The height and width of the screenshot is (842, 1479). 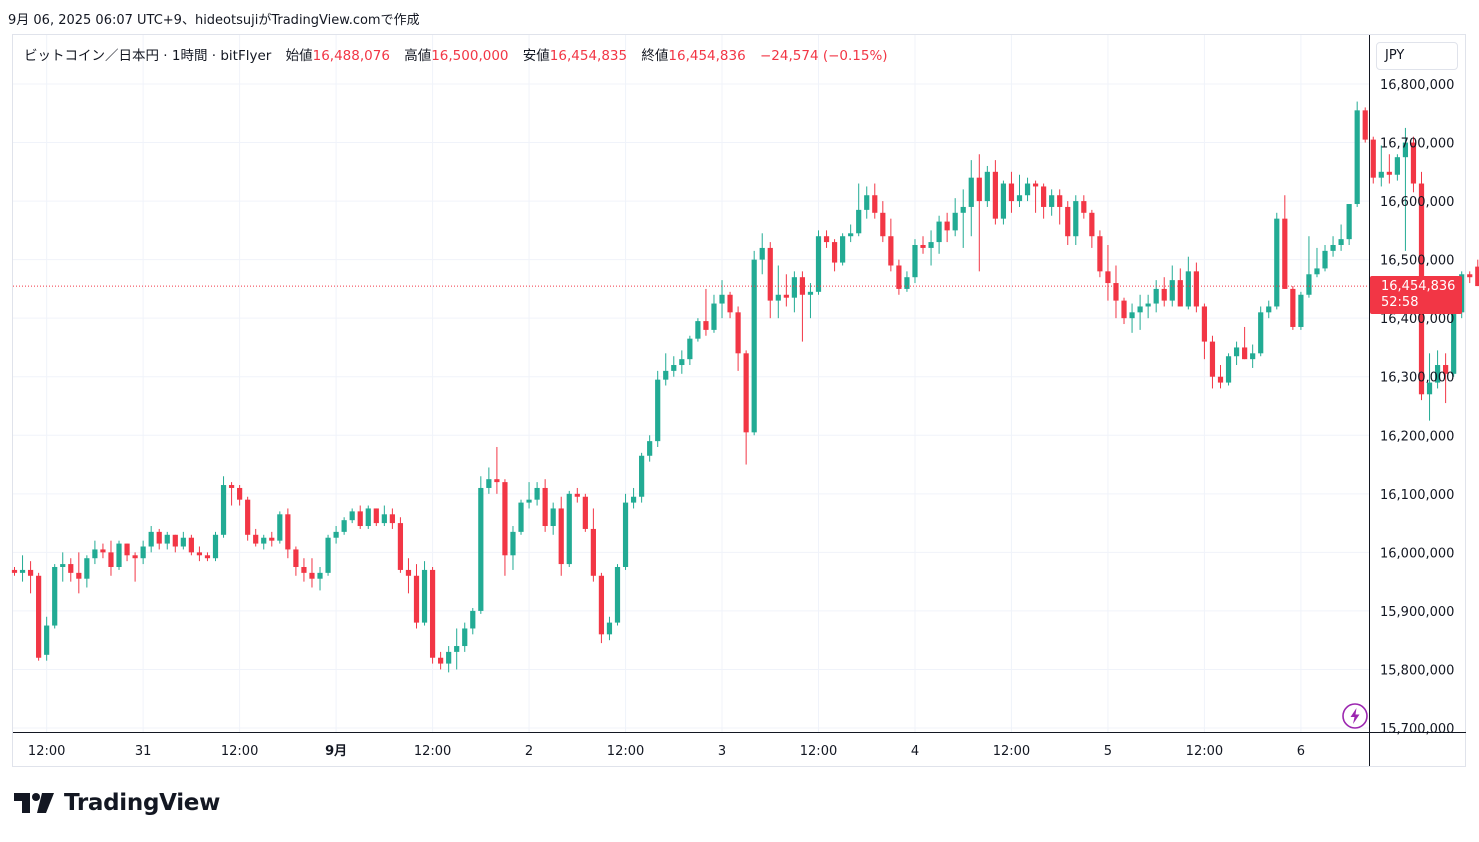 What do you see at coordinates (299, 56) in the screenshot?
I see `open-label: 始値` at bounding box center [299, 56].